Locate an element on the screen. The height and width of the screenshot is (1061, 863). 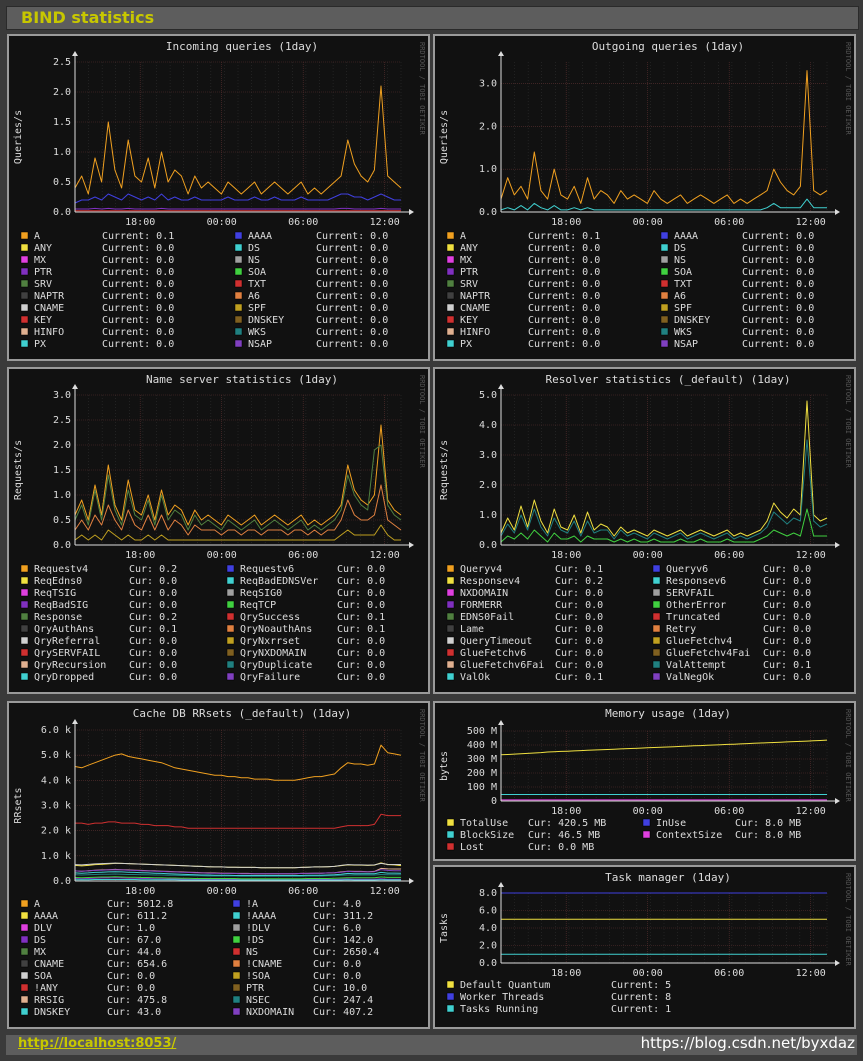
y-tick-label: 2.0 k is located at coordinates (56, 831).